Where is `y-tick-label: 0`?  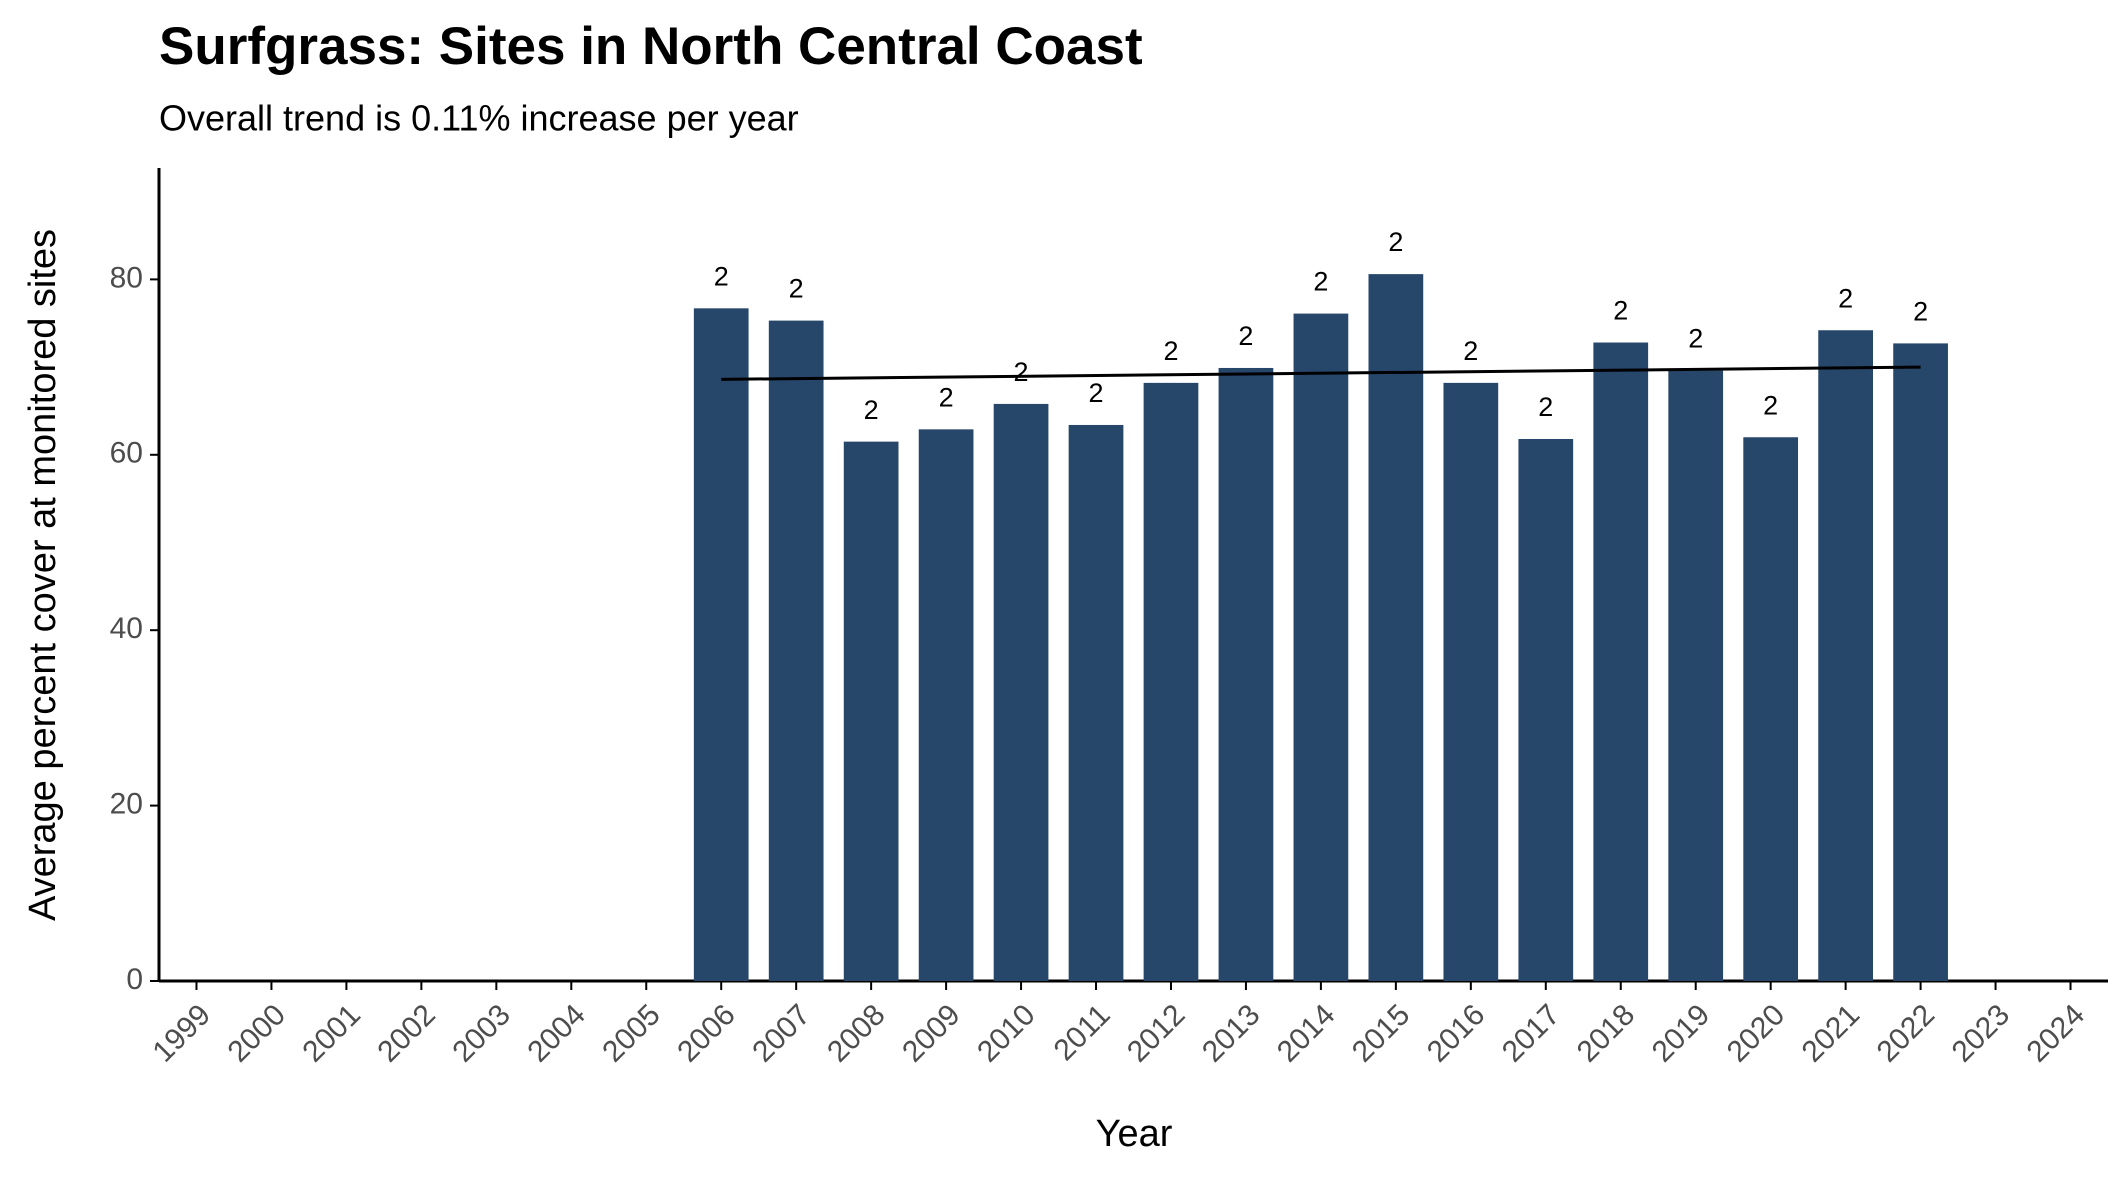 y-tick-label: 0 is located at coordinates (134, 979).